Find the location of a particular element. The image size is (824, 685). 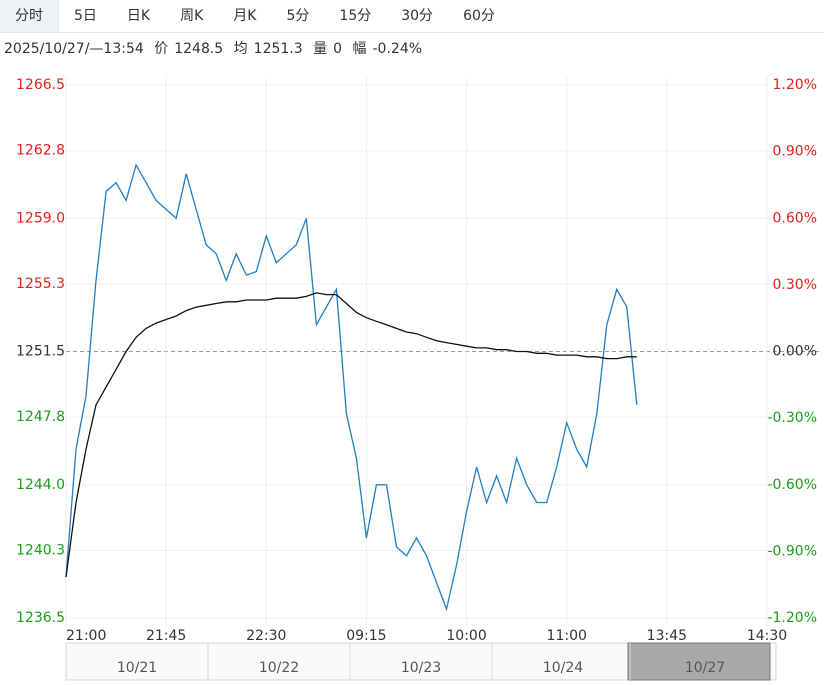

tab: 周K is located at coordinates (192, 16).